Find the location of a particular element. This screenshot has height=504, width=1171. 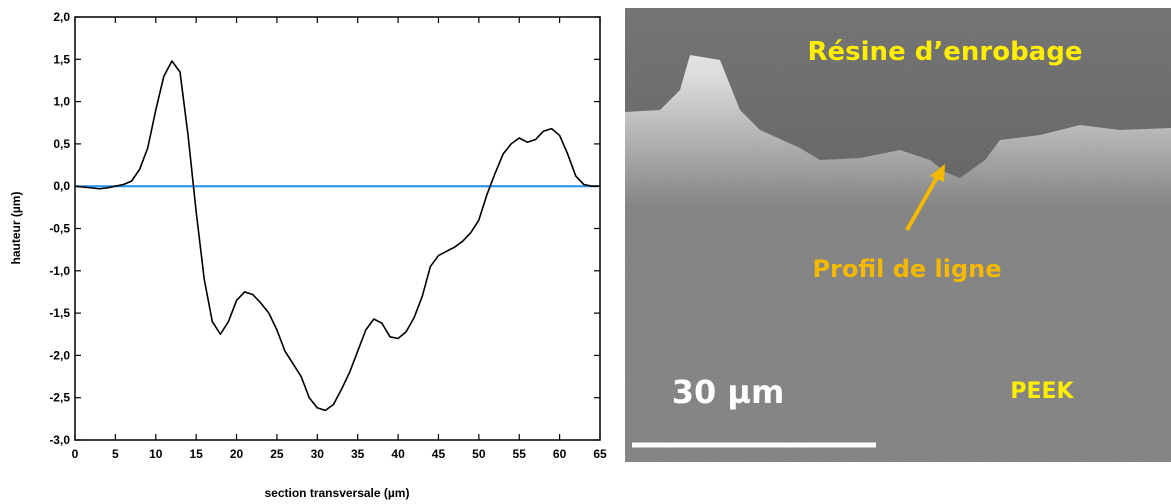

y-tick-label: 0,5 is located at coordinates (61, 144).